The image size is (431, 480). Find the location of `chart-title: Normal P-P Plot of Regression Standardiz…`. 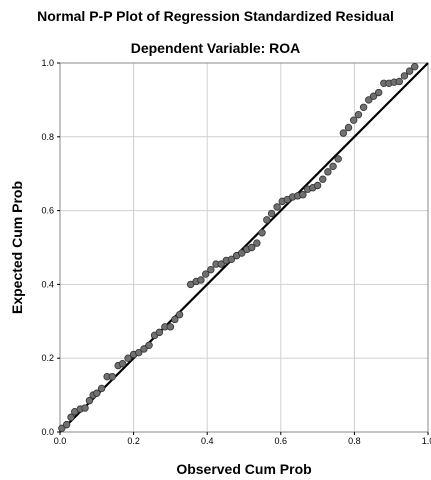

chart-title: Normal P-P Plot of Regression Standardiz… is located at coordinates (215, 16).